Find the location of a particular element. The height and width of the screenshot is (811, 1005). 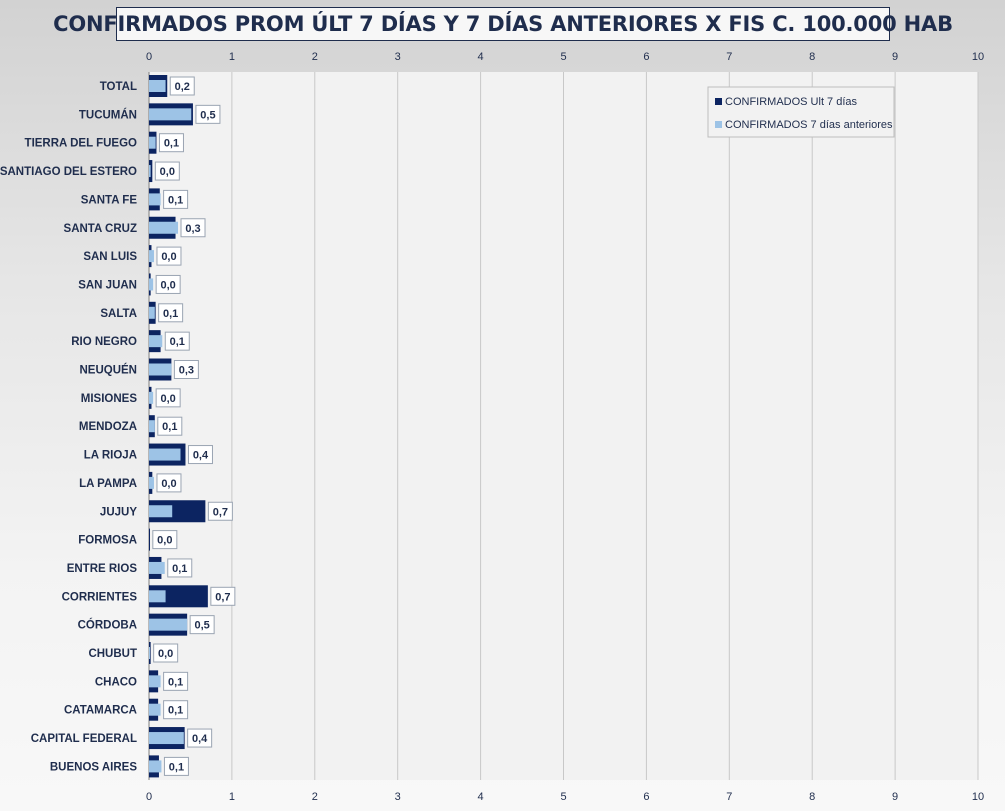

x-tick-top-5: 5 is located at coordinates (563, 57).